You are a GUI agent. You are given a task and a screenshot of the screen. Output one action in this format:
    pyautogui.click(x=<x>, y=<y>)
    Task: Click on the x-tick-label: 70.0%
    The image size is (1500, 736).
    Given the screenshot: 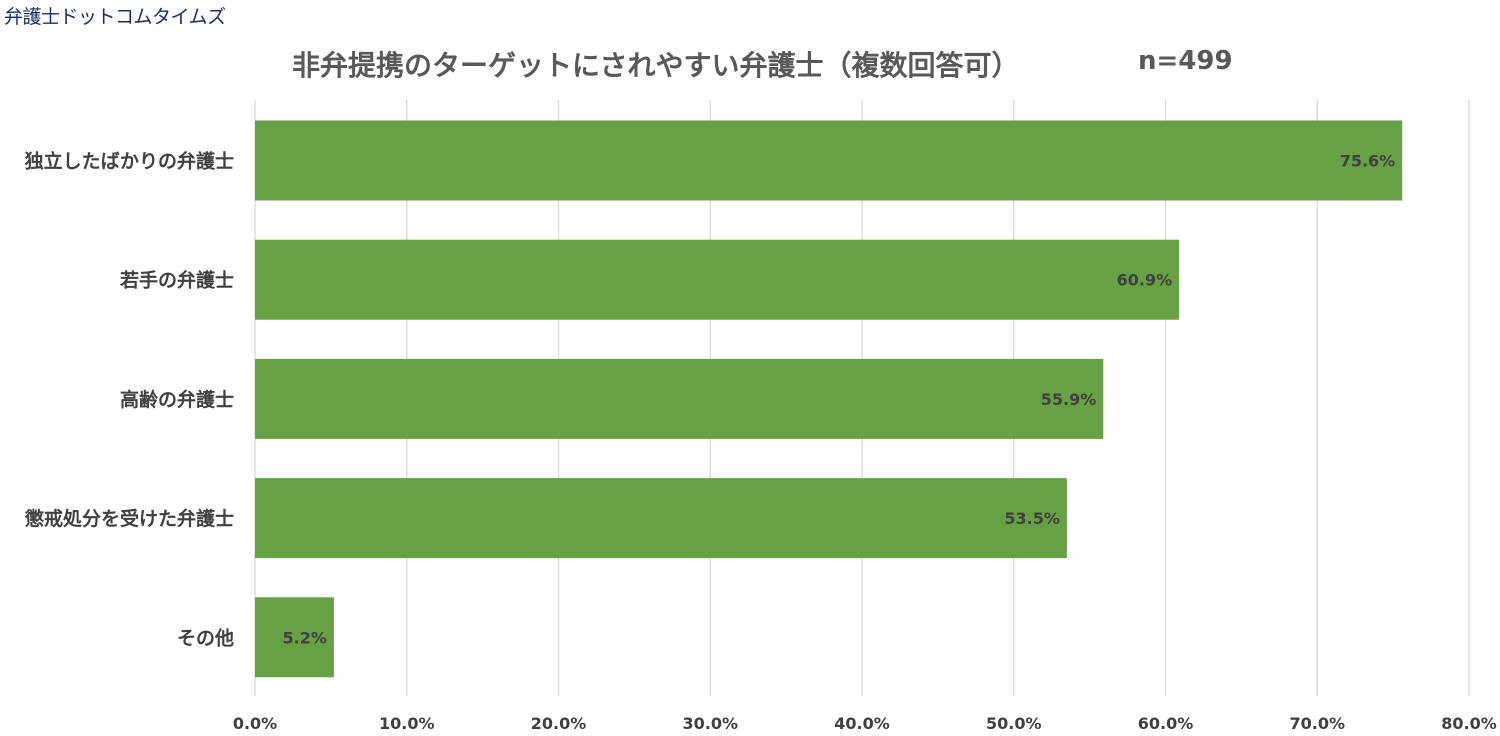 What is the action you would take?
    pyautogui.click(x=1317, y=723)
    